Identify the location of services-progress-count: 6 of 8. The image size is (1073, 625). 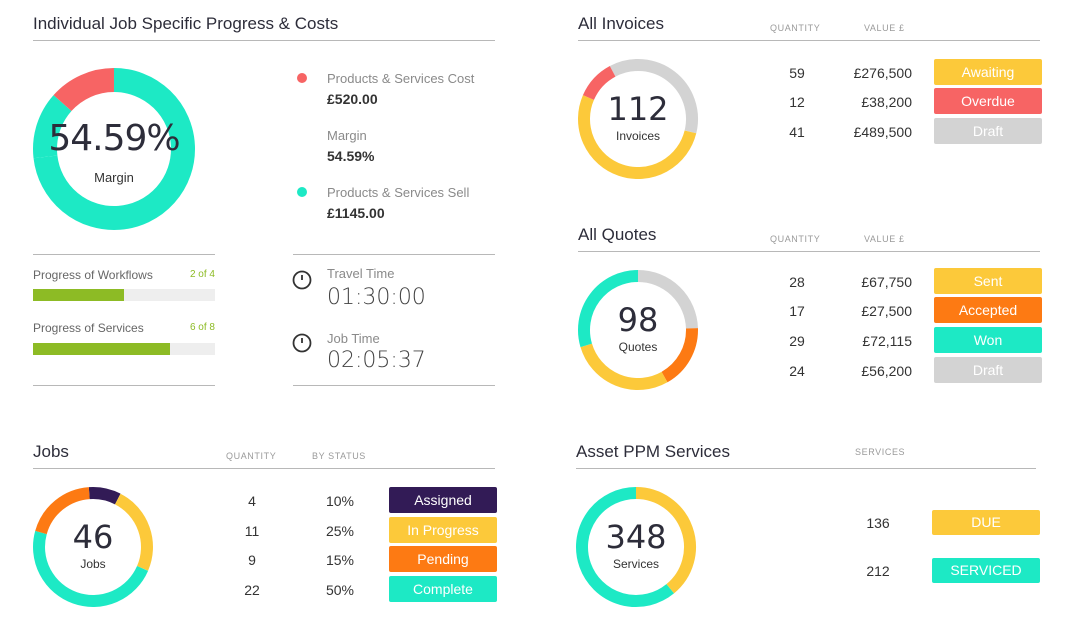
(202, 327).